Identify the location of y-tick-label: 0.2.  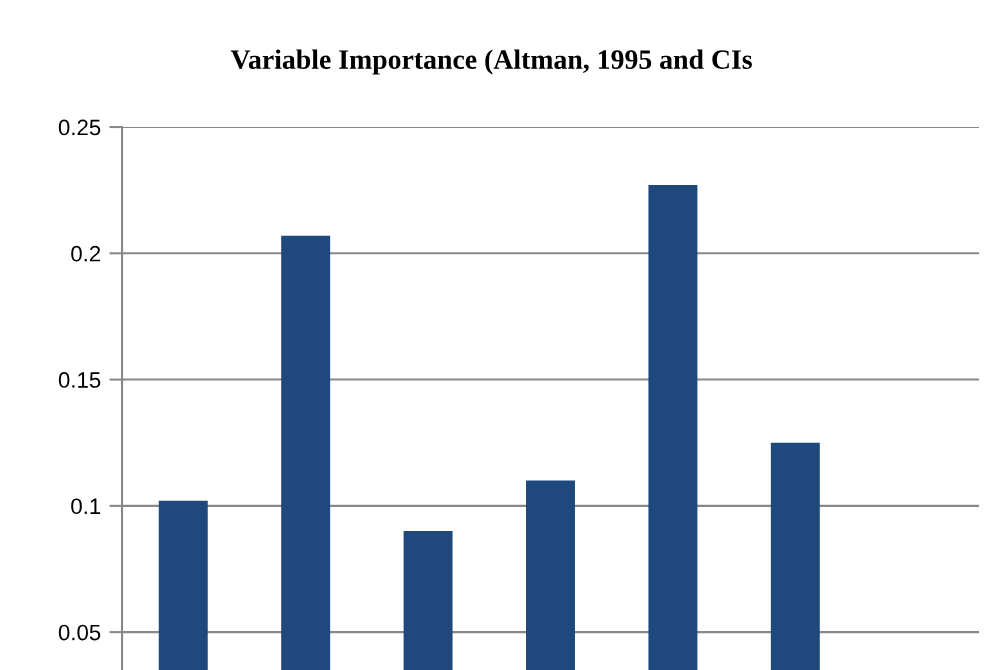
(86, 253).